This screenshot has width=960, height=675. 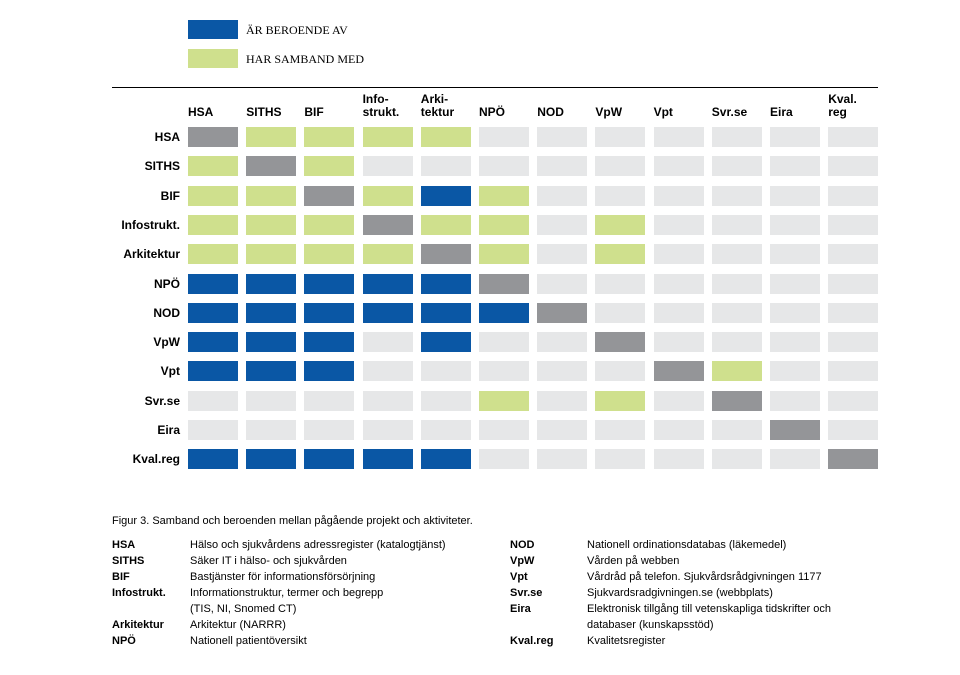 What do you see at coordinates (166, 342) in the screenshot?
I see `row-header: VpW` at bounding box center [166, 342].